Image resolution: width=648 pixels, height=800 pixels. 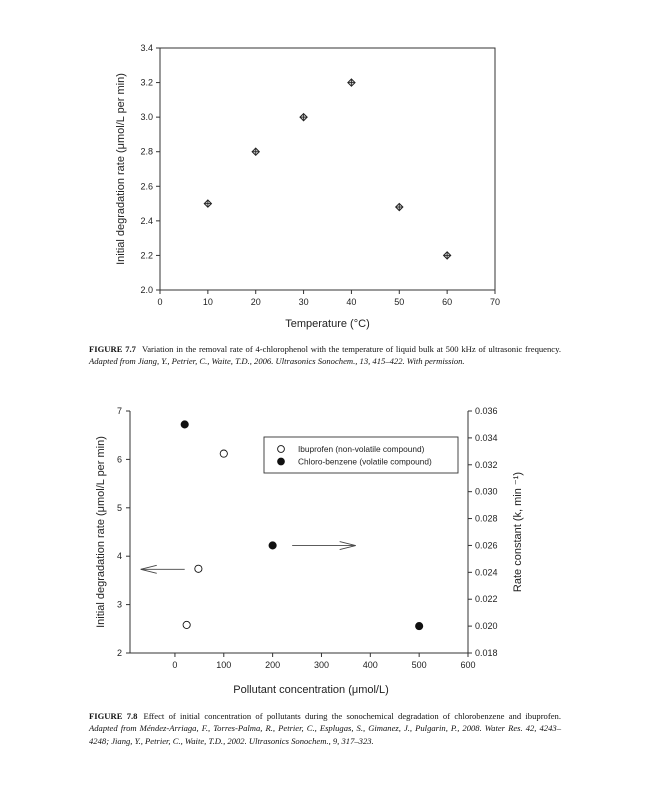 I want to click on y2-tick-label: 0.024, so click(x=486, y=572).